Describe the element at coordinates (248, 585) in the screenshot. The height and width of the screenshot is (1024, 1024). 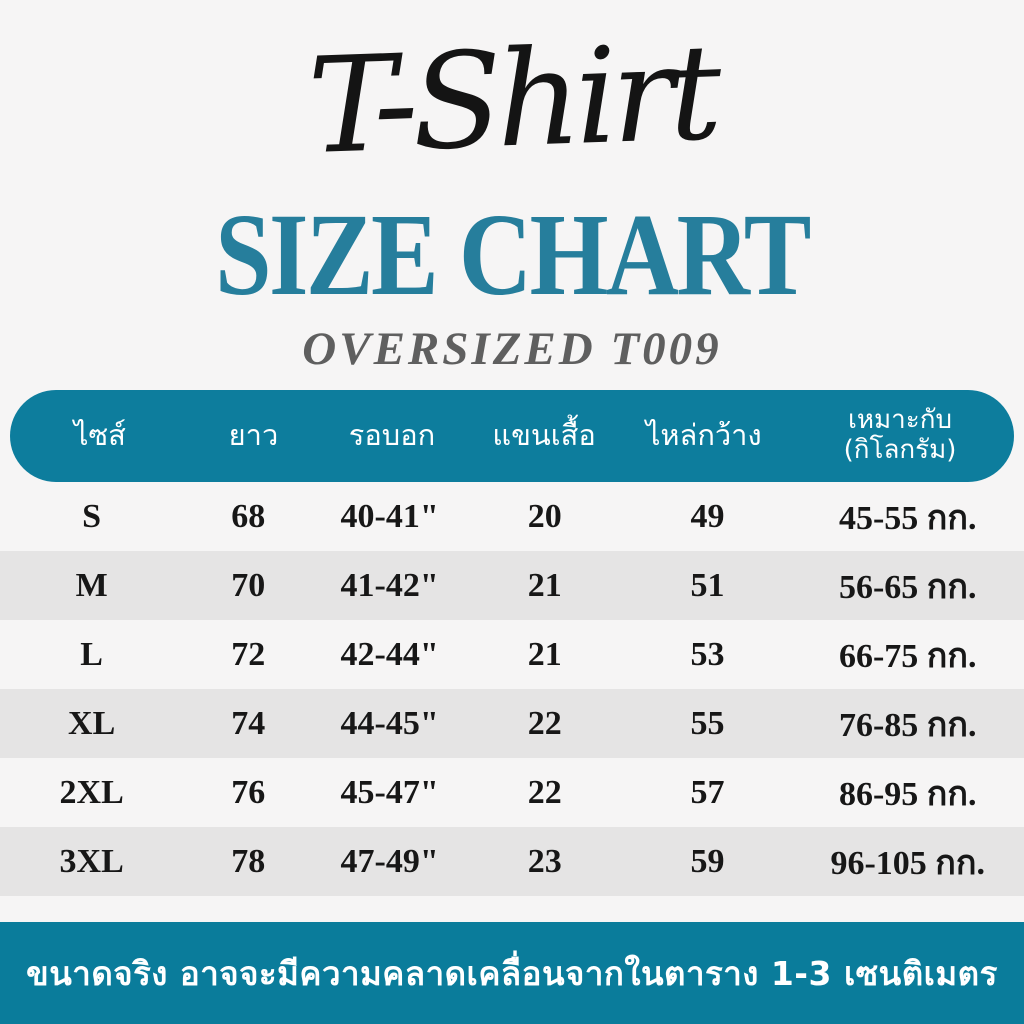
I see `cell-length: 70` at that location.